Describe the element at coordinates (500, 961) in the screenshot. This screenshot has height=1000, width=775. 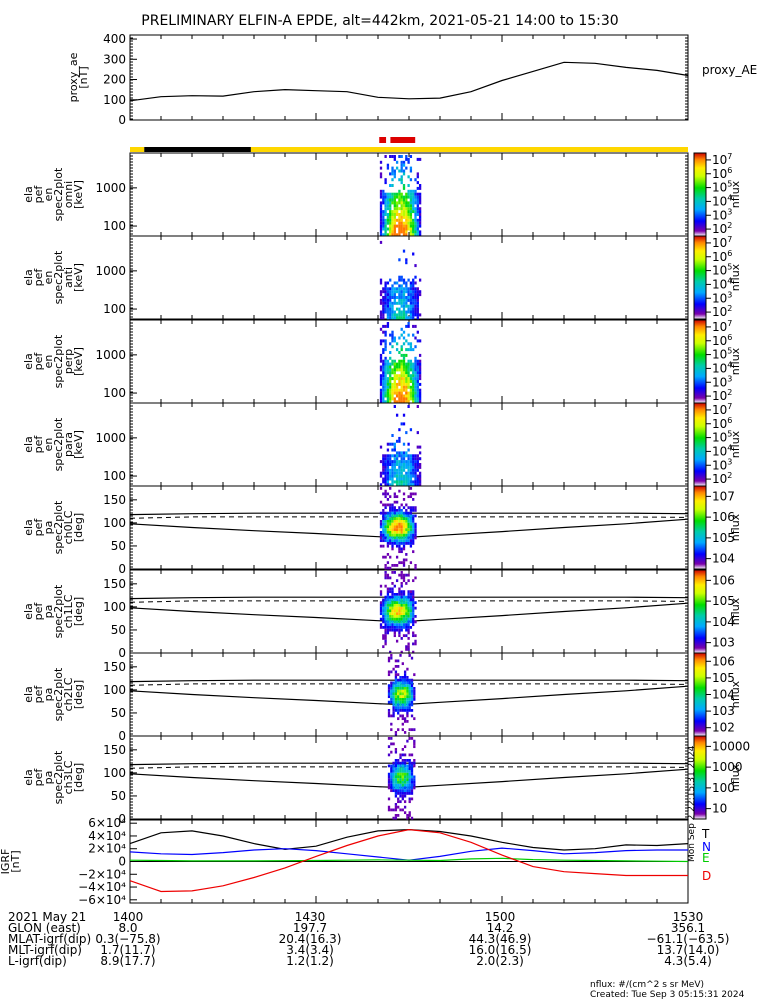
I see `footer-cell: 2.0(2.3)` at that location.